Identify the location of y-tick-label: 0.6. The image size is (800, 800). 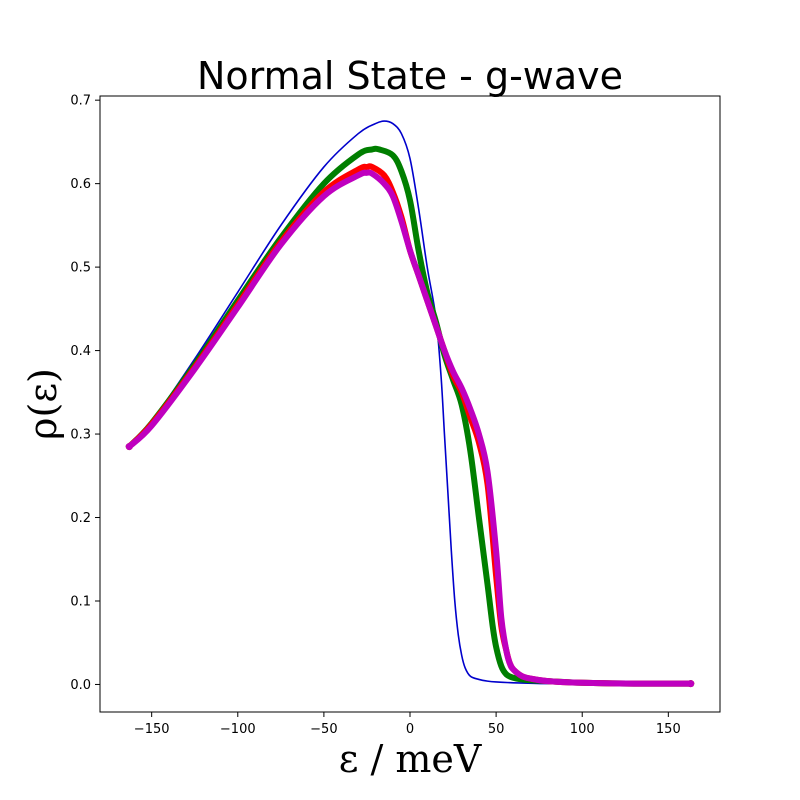
(80, 184).